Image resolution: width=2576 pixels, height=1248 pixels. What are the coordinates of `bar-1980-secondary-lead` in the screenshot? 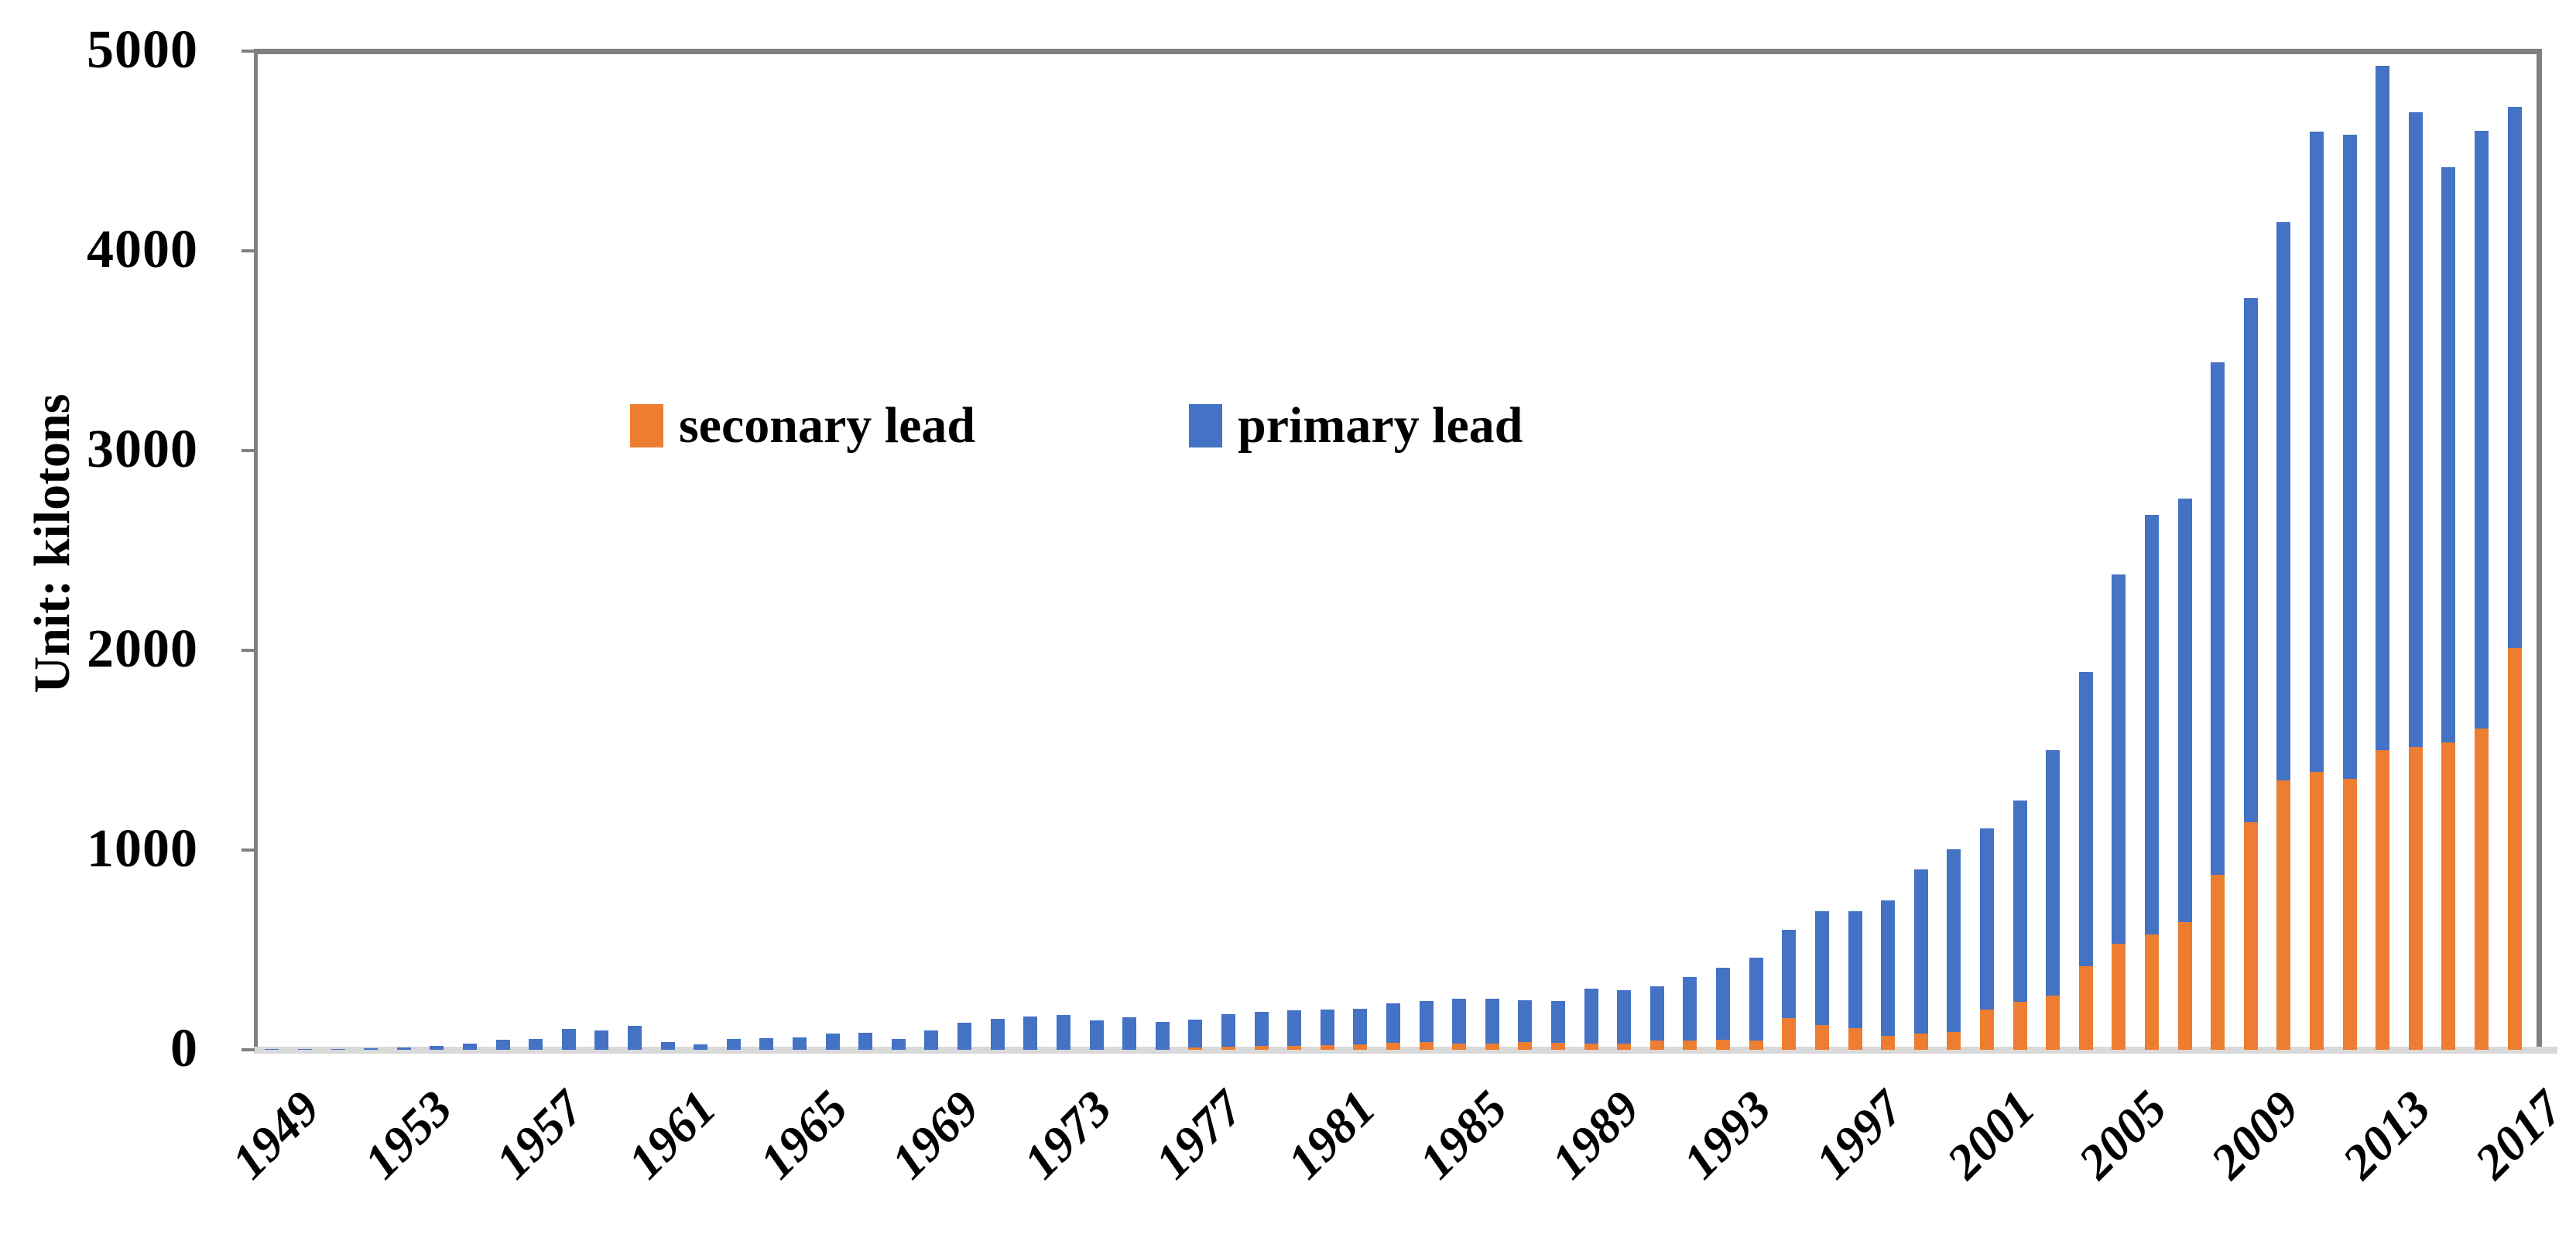 It's located at (1295, 1048).